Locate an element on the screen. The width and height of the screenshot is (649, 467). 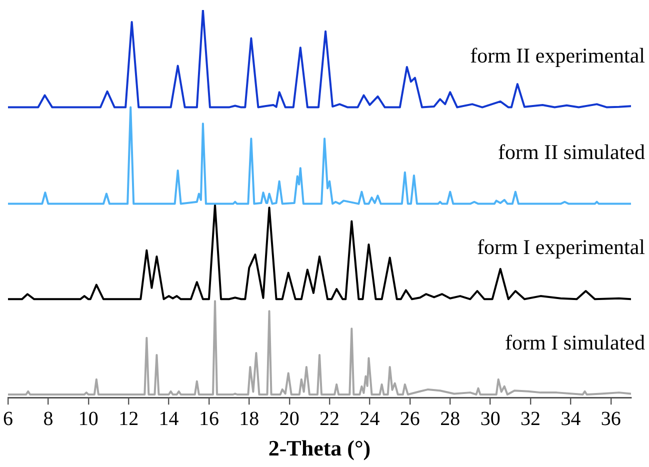
series-label: form II simulated is located at coordinates (572, 152).